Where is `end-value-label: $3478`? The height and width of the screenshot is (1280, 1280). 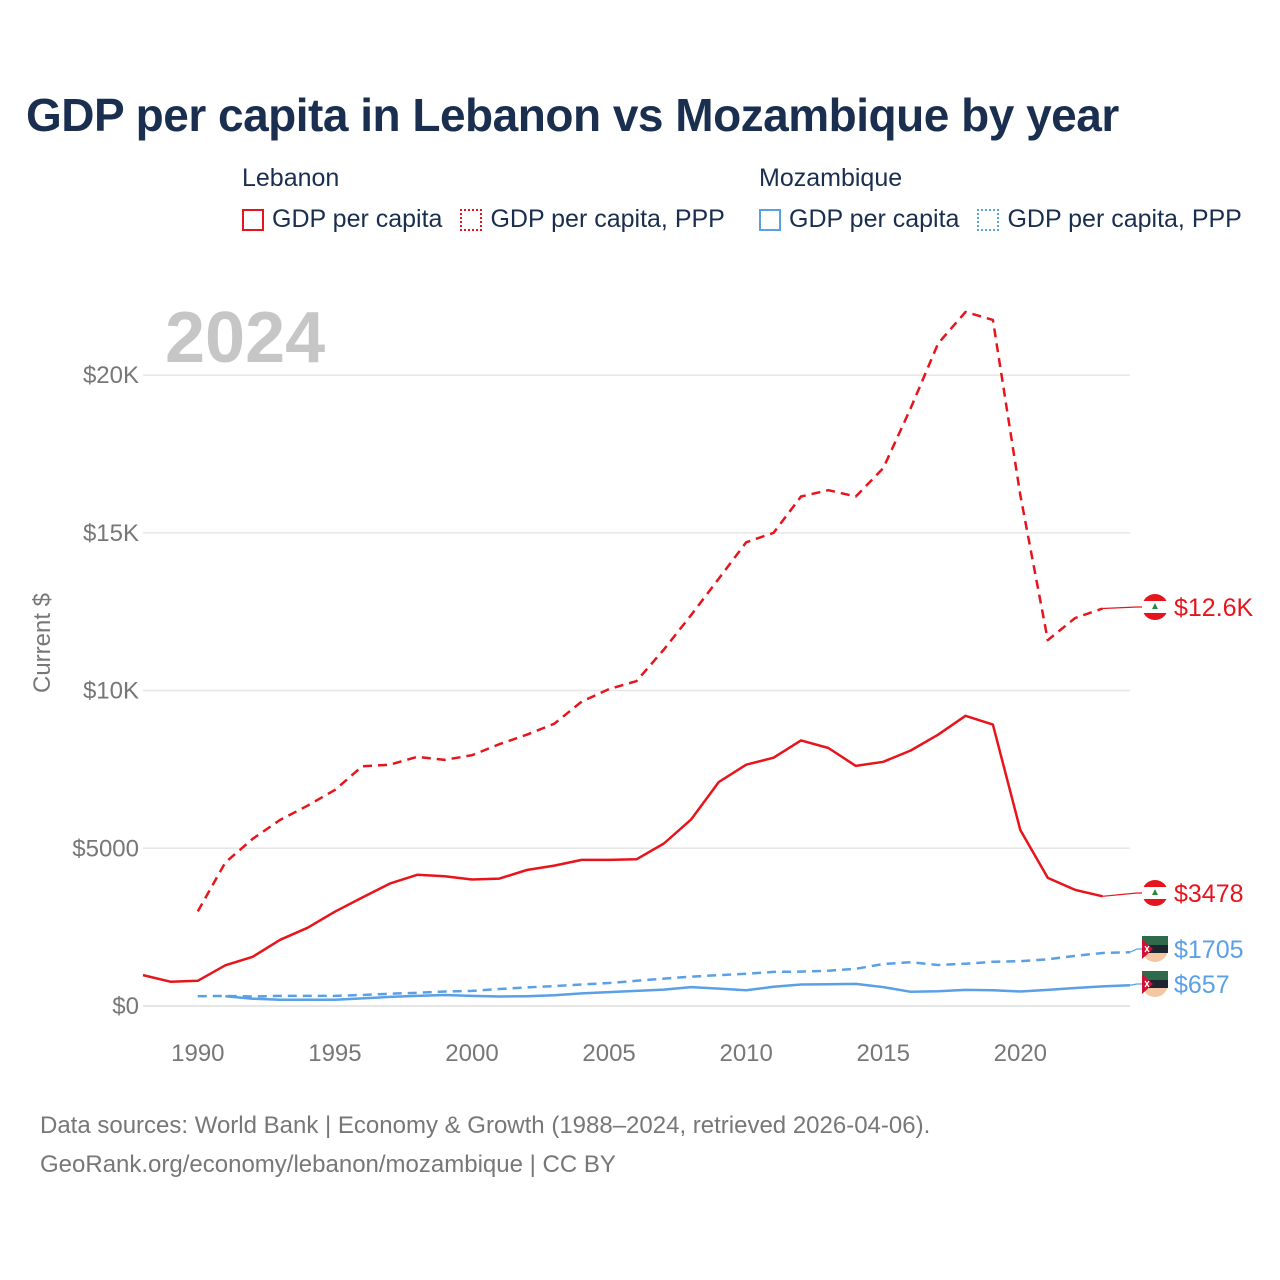
end-value-label: $3478 is located at coordinates (1209, 894).